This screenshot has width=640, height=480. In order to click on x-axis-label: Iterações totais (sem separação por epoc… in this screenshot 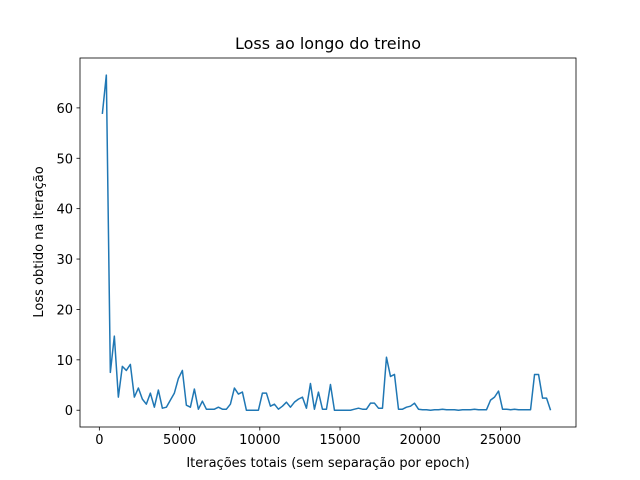, I will do `click(327, 463)`.